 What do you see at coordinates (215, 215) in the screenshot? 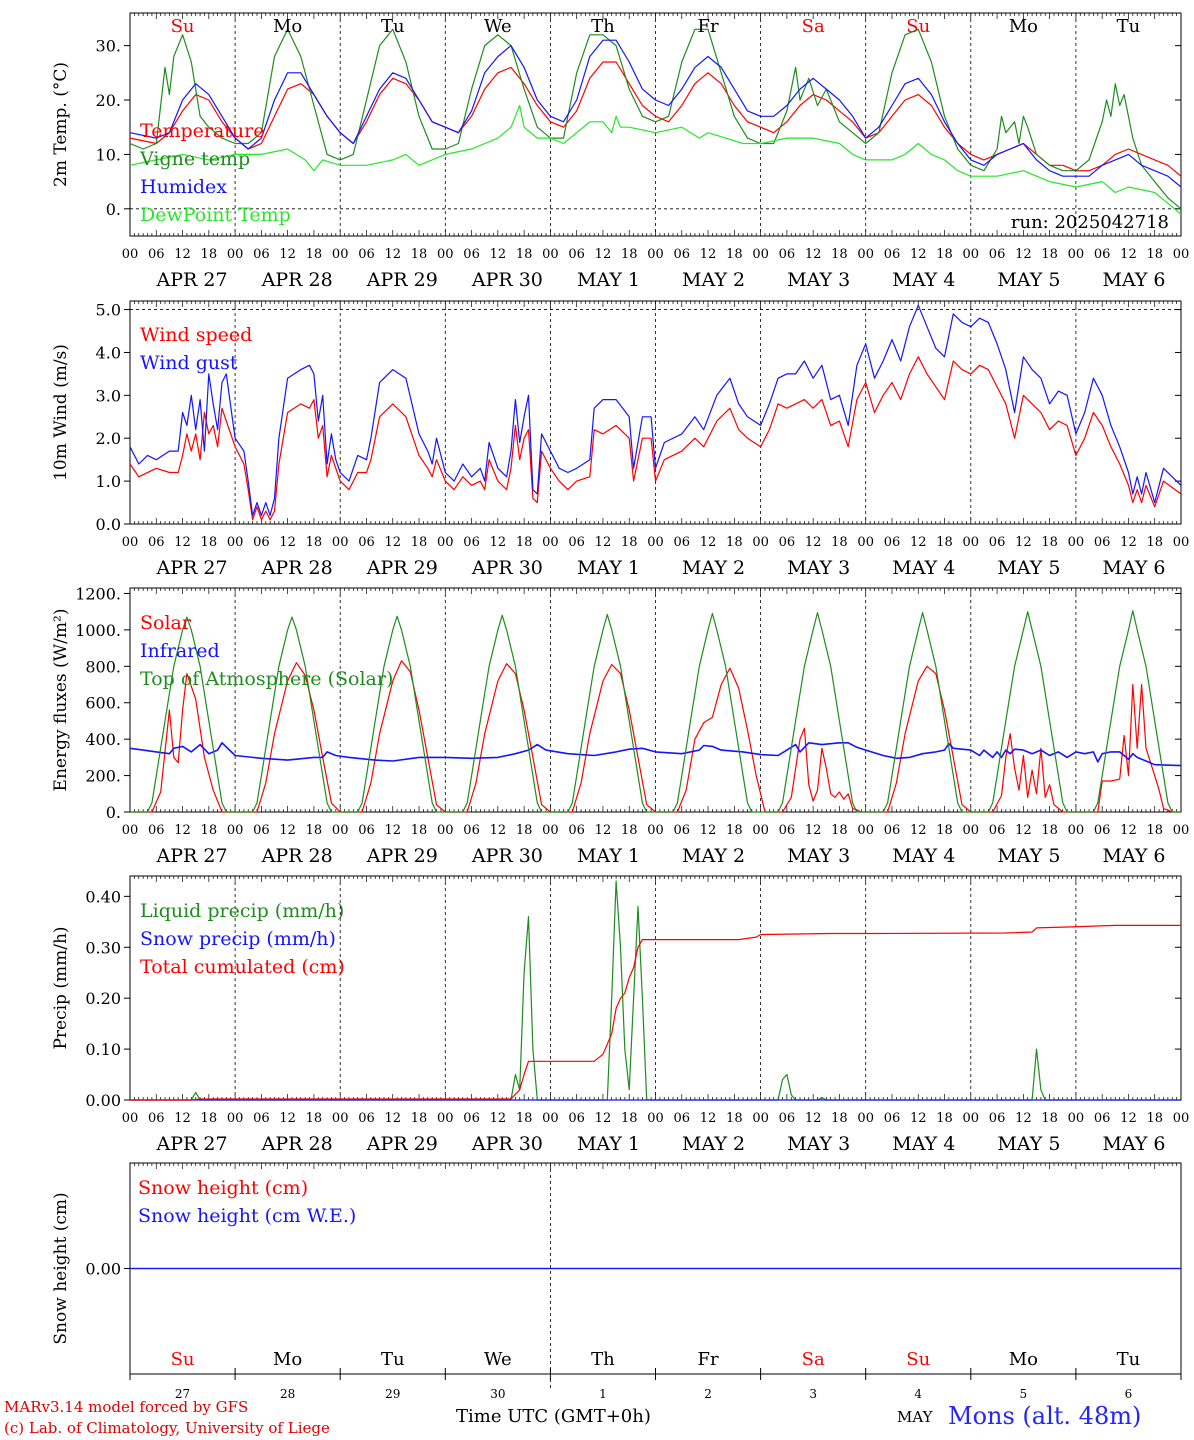
I see `legend-entry: DewPoint Temp` at bounding box center [215, 215].